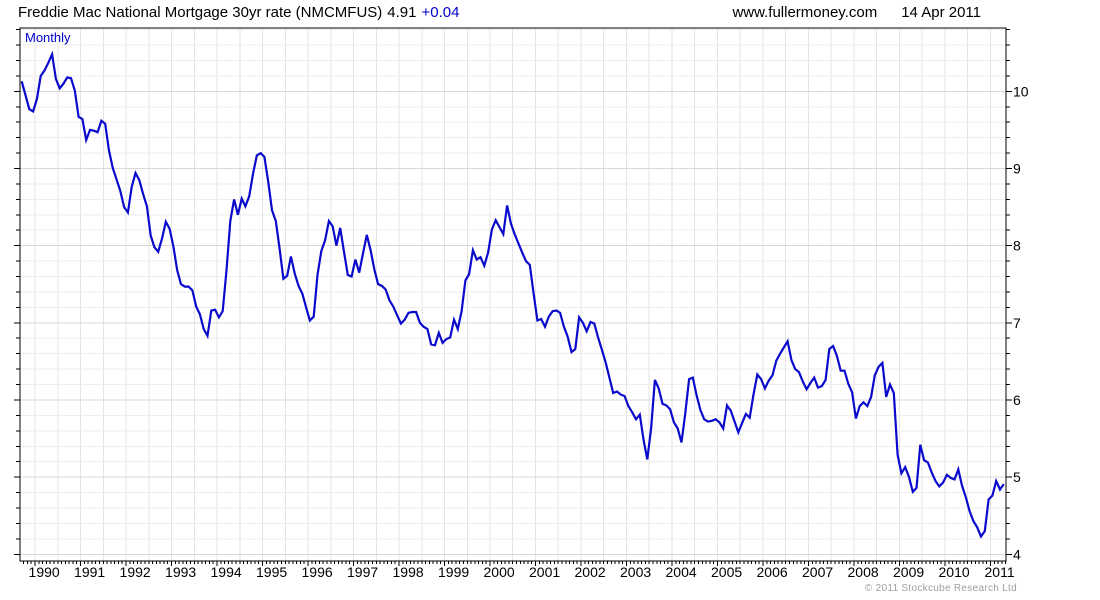  Describe the element at coordinates (772, 572) in the screenshot. I see `svg-text: 2006` at that location.